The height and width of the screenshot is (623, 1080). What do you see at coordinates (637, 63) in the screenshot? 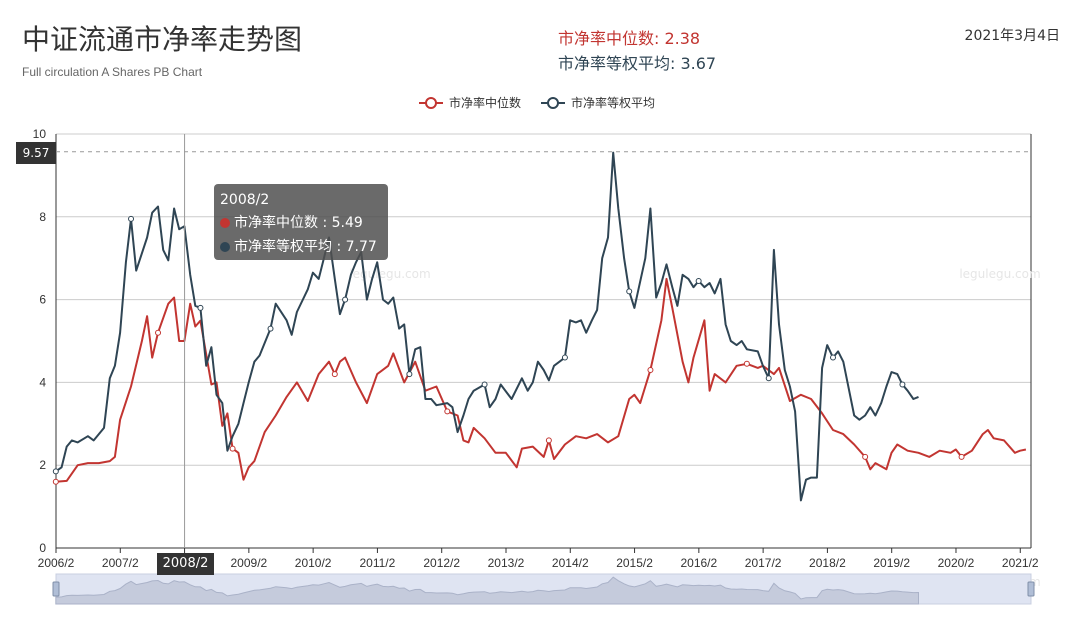
I see `equal-weight-stat: 市净率等权平均: 3.67` at bounding box center [637, 63].